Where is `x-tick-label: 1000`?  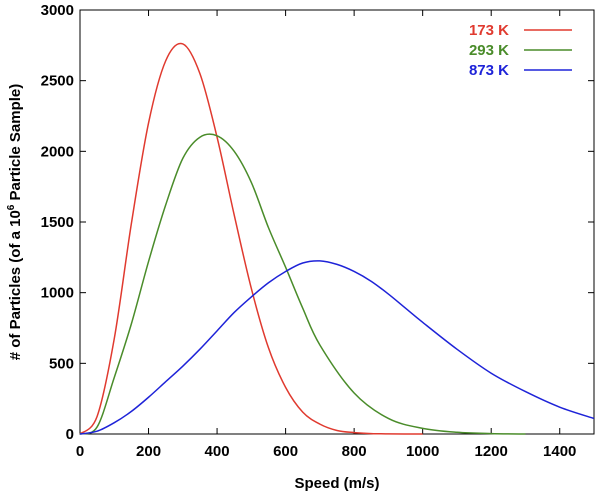
x-tick-label: 1000 is located at coordinates (422, 451).